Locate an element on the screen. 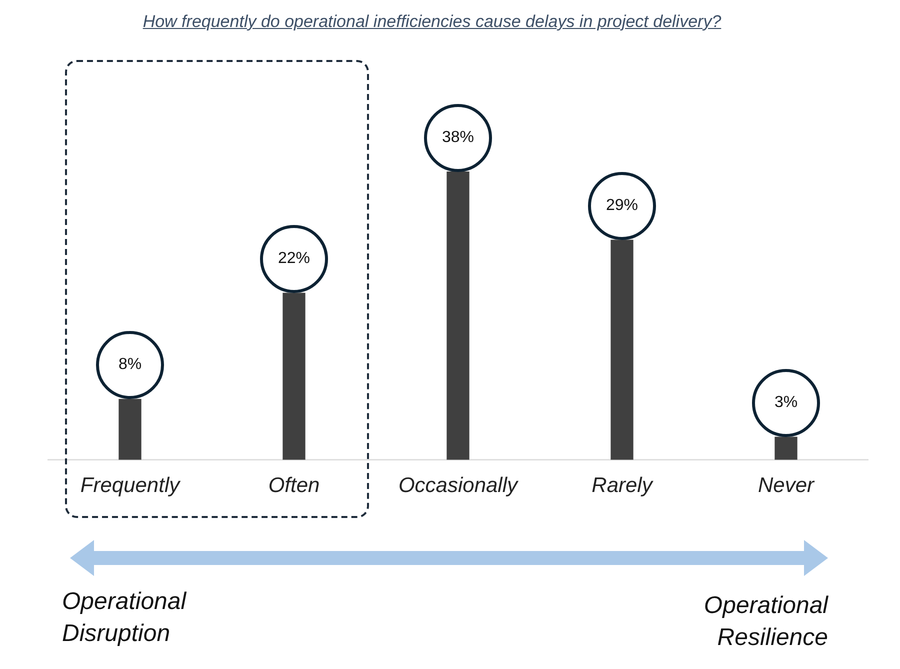 Image resolution: width=900 pixels, height=669 pixels. bar is located at coordinates (786, 448).